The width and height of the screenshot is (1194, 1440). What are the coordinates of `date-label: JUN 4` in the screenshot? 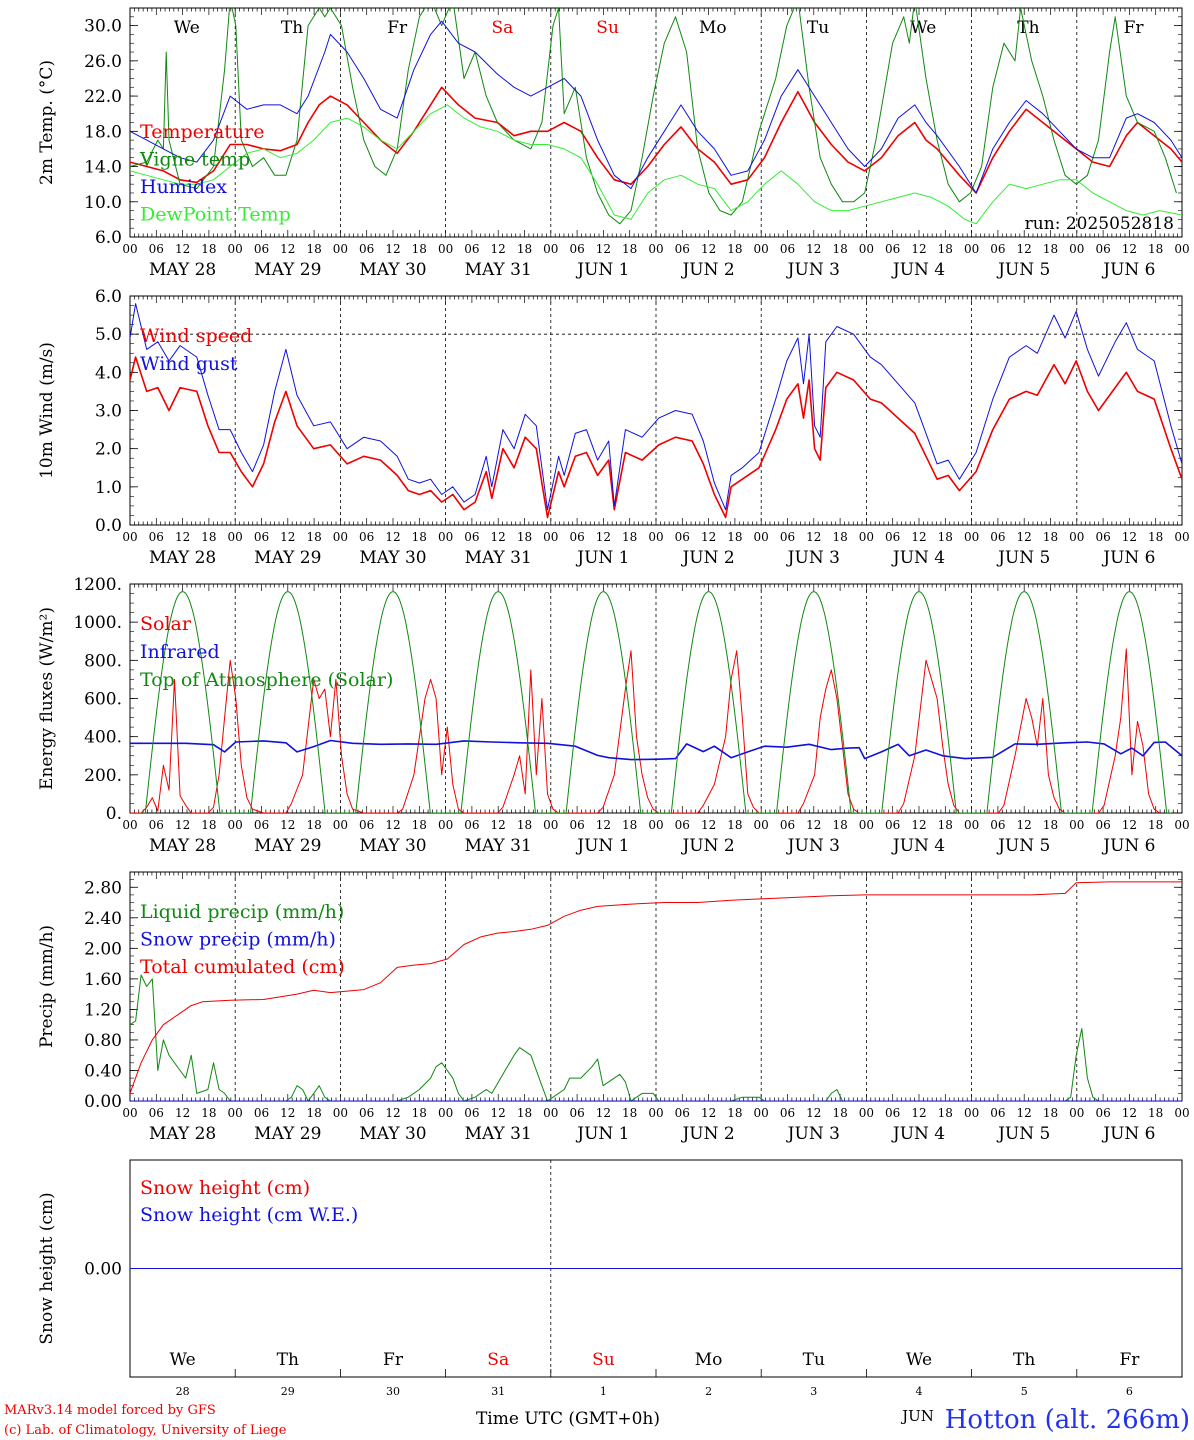 It's located at (918, 1134).